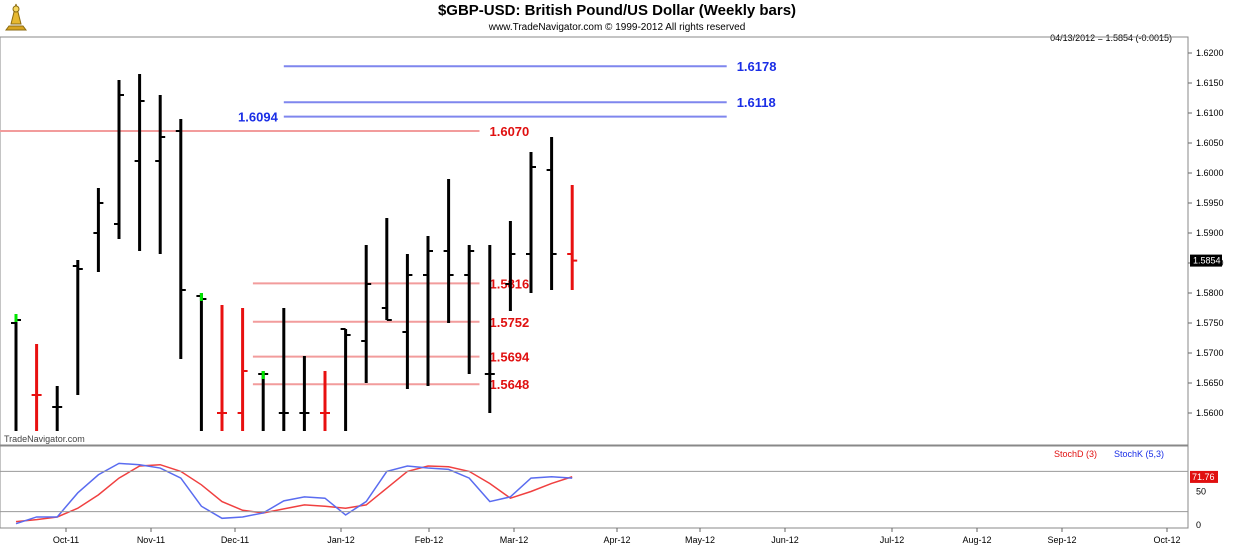 The image size is (1234, 548). I want to click on stoch-d-line, so click(294, 493).